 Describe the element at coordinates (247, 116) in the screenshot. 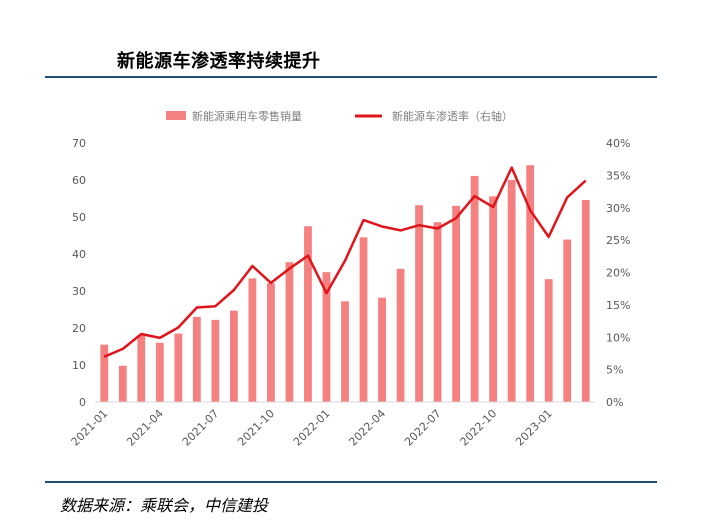

I see `legend-bar-label: 新能源乘用车零售销量` at that location.